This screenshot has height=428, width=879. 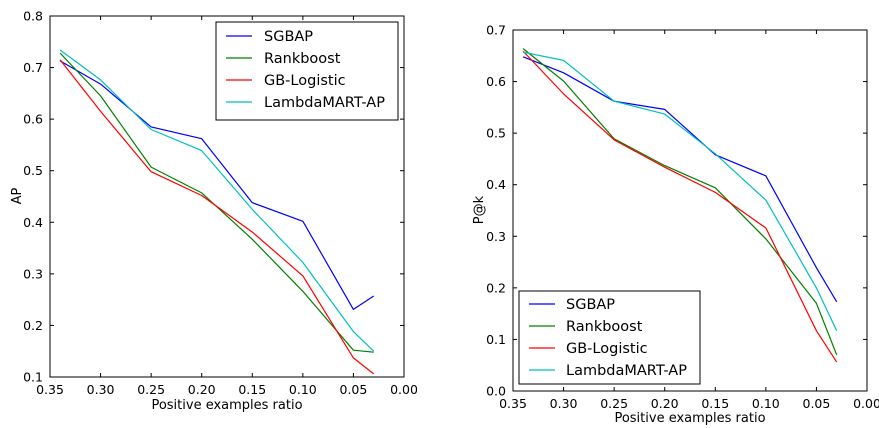 I want to click on chart-ap-ytick-label: 0.6, so click(x=33, y=119).